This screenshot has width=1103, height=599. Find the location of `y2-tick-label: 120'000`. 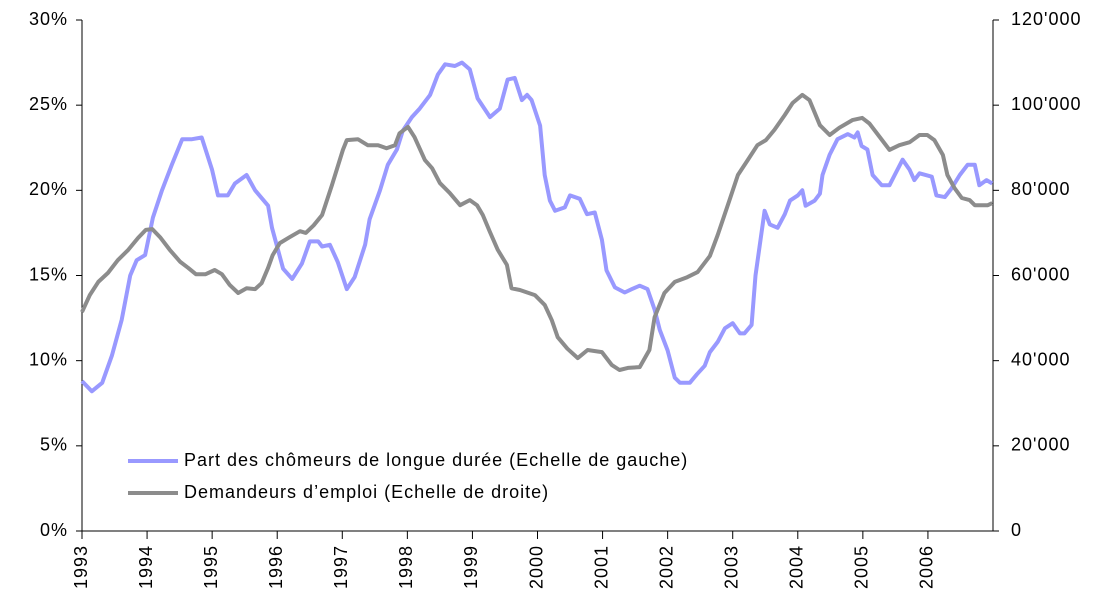

y2-tick-label: 120'000 is located at coordinates (1046, 19).